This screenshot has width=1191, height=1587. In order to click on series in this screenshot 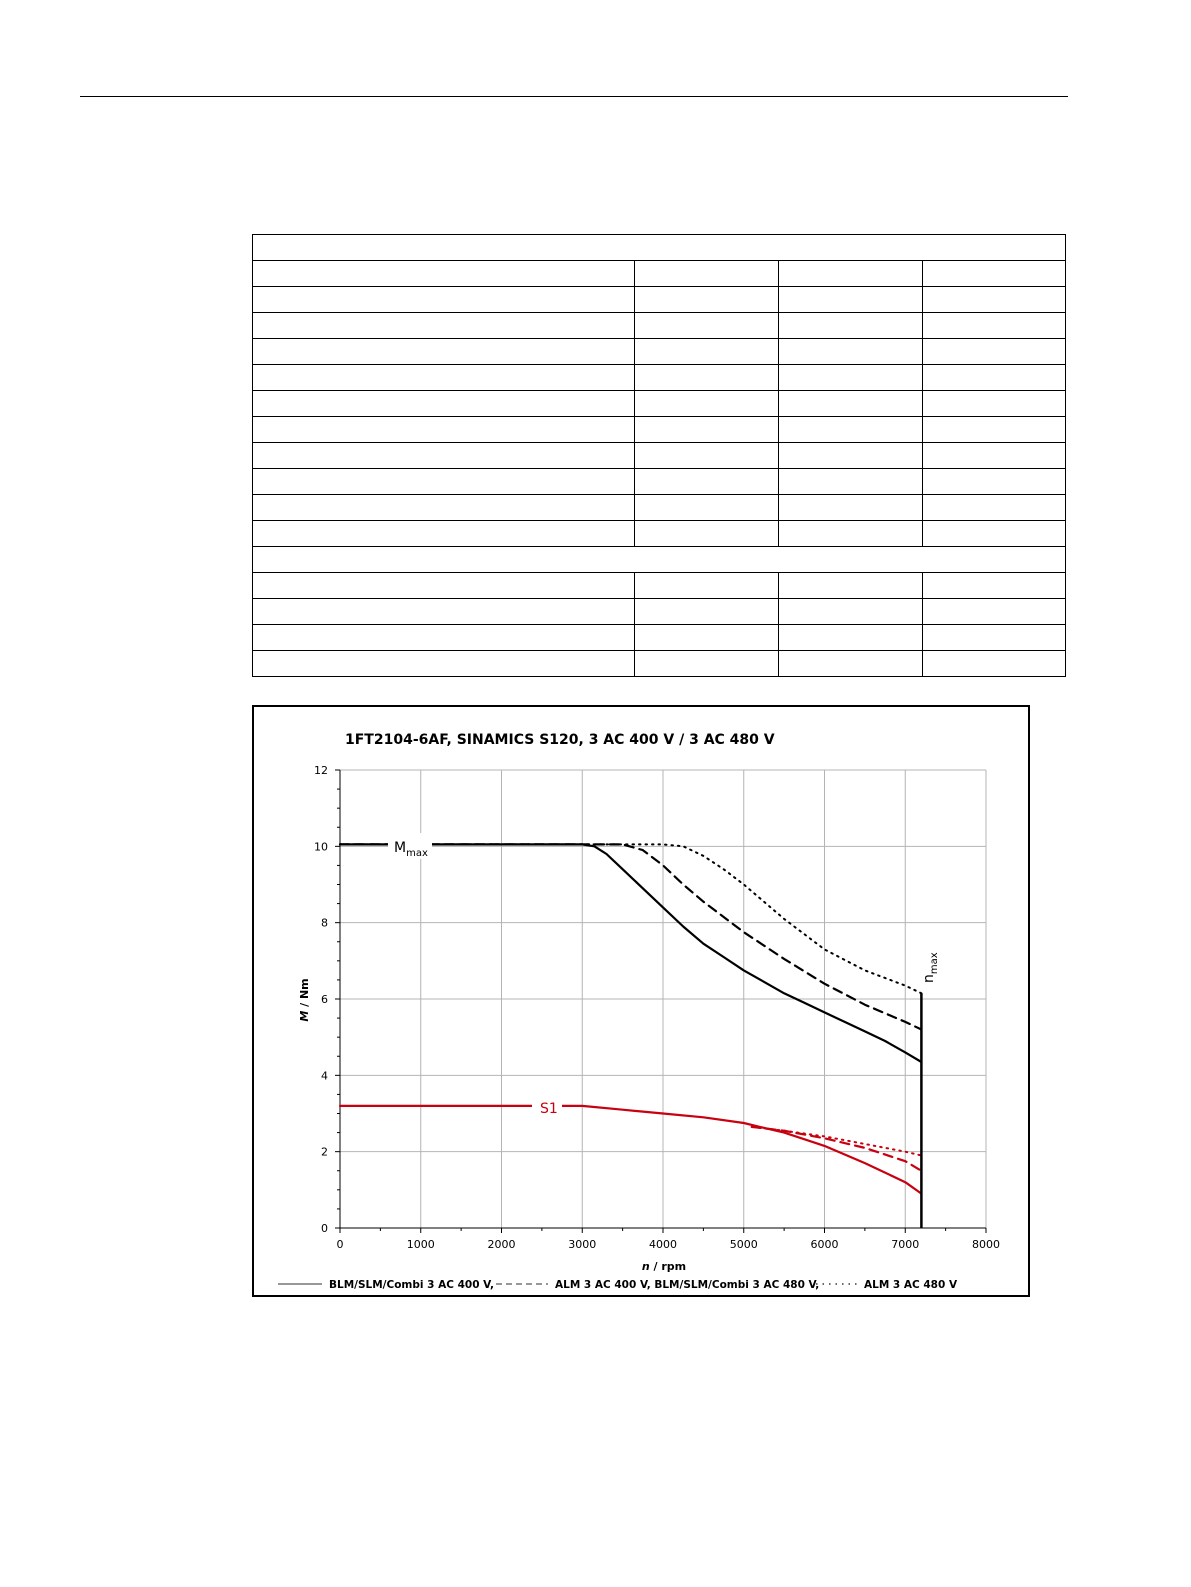, I will do `click(630, 1019)`.